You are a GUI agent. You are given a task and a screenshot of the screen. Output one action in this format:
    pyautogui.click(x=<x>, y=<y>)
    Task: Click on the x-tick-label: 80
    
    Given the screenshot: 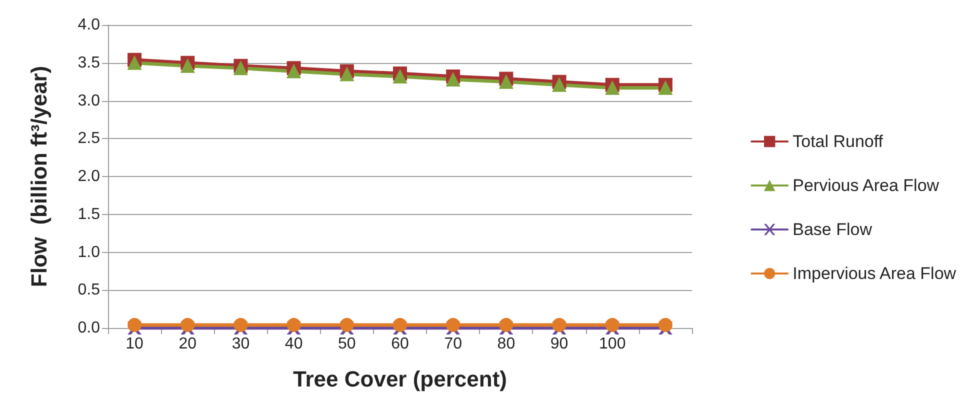 What is the action you would take?
    pyautogui.click(x=506, y=344)
    